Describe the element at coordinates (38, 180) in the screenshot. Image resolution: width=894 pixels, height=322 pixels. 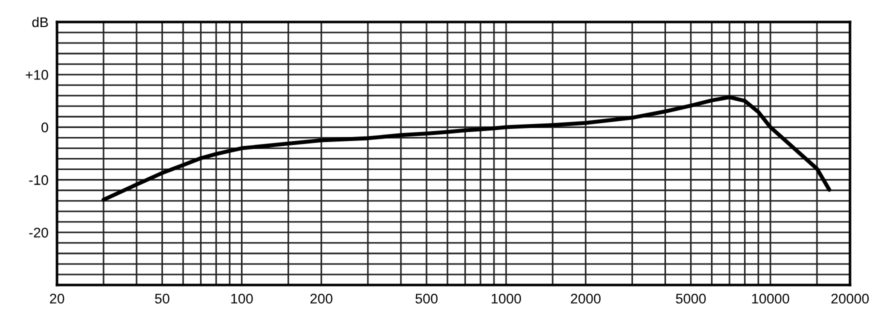
I see `y-tick-label: -10` at that location.